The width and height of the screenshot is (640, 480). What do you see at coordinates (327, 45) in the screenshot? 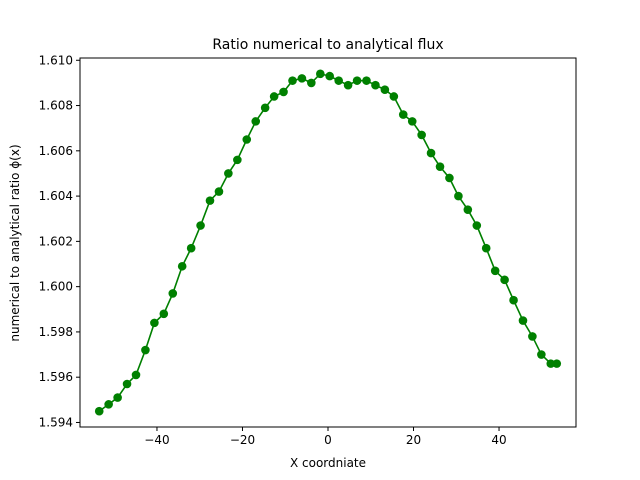
I see `chart-title: Ratio numerical to analytical flux` at bounding box center [327, 45].